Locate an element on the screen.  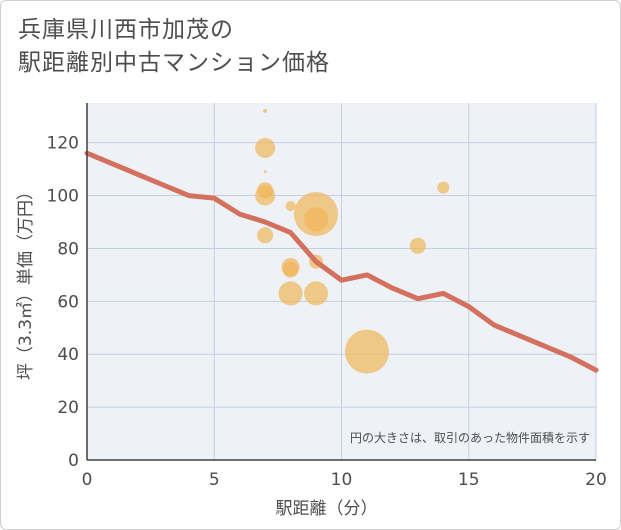
y-tick-label: 20 is located at coordinates (68, 408).